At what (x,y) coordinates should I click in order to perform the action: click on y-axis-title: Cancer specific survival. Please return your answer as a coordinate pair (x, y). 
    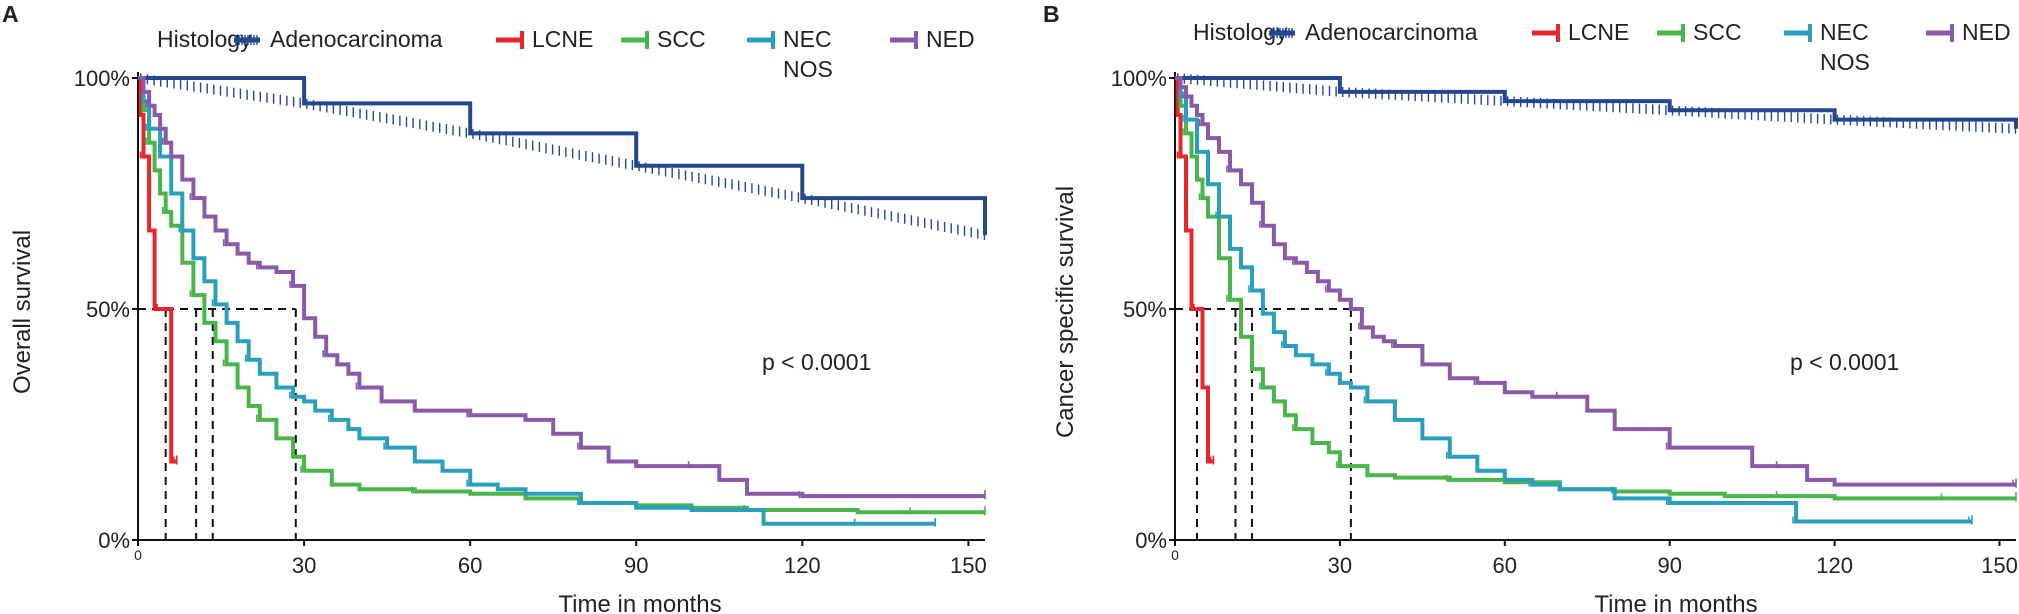
    Looking at the image, I should click on (1065, 312).